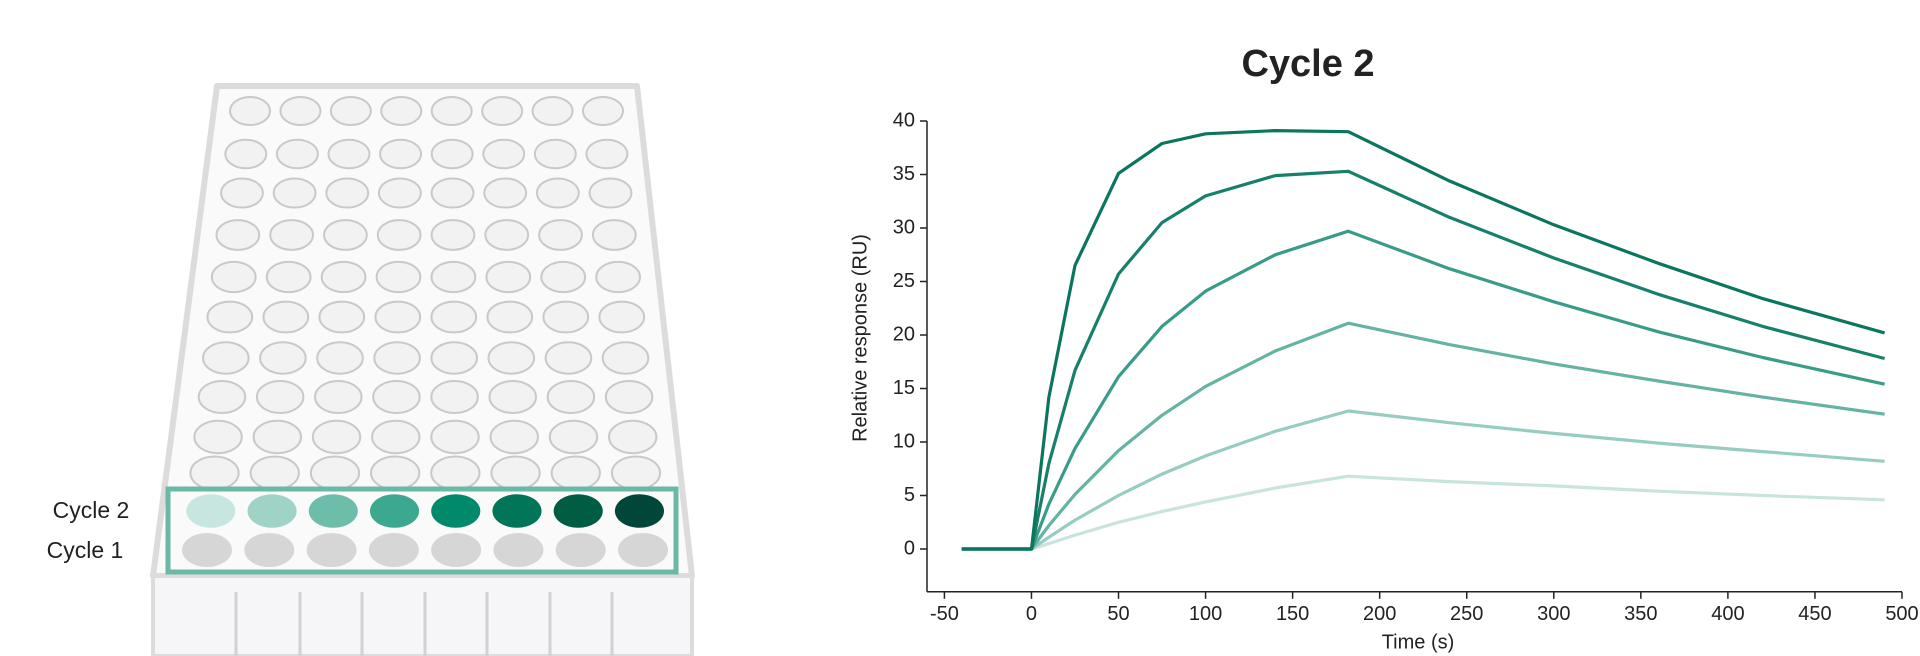 The image size is (1920, 656). What do you see at coordinates (909, 548) in the screenshot?
I see `y-tick-label: 0` at bounding box center [909, 548].